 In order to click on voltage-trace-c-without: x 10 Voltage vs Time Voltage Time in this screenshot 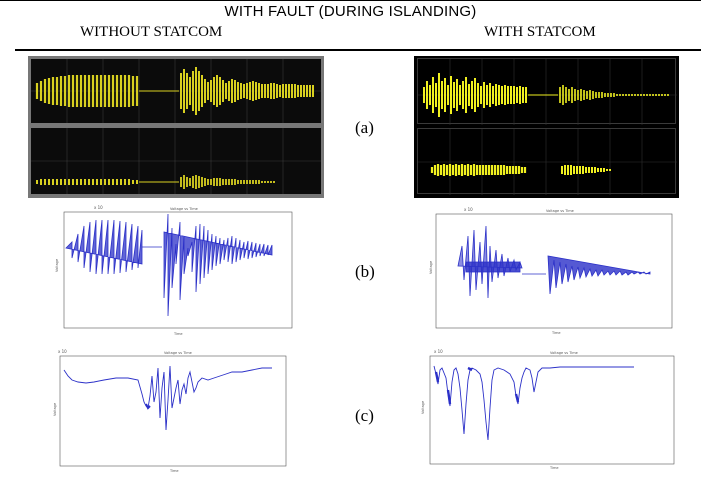, I will do `click(170, 411)`.